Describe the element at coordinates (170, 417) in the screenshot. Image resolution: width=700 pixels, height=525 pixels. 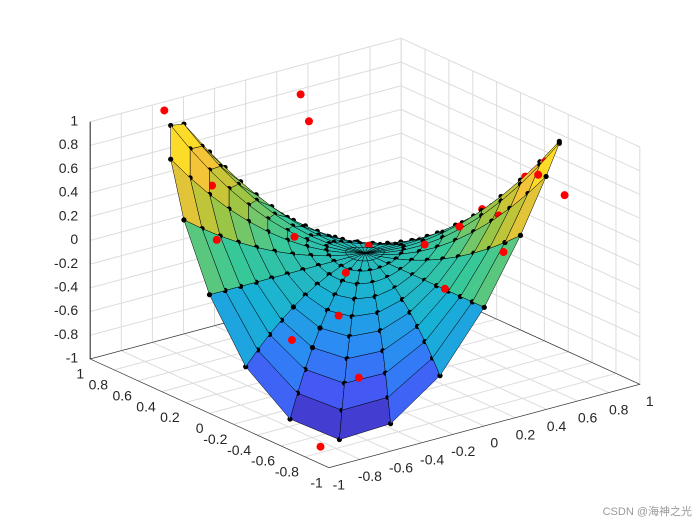
I see `y-tick-label: 0.2` at that location.